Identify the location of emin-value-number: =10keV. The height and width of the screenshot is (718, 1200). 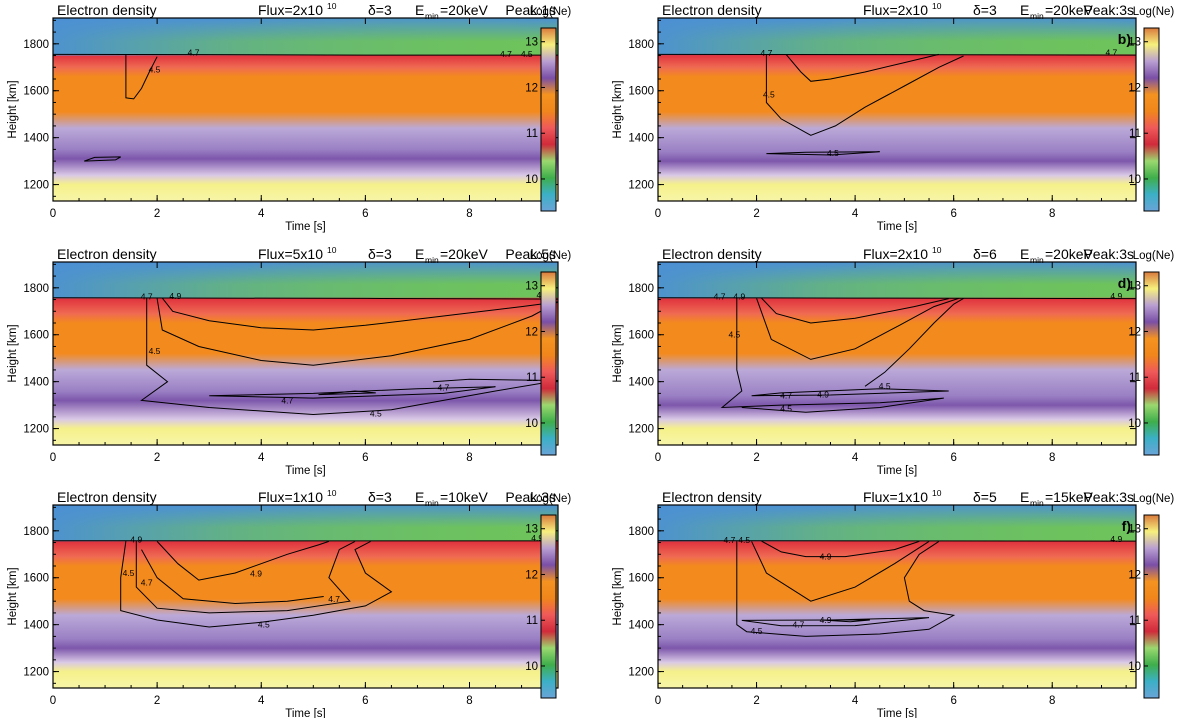
(464, 497).